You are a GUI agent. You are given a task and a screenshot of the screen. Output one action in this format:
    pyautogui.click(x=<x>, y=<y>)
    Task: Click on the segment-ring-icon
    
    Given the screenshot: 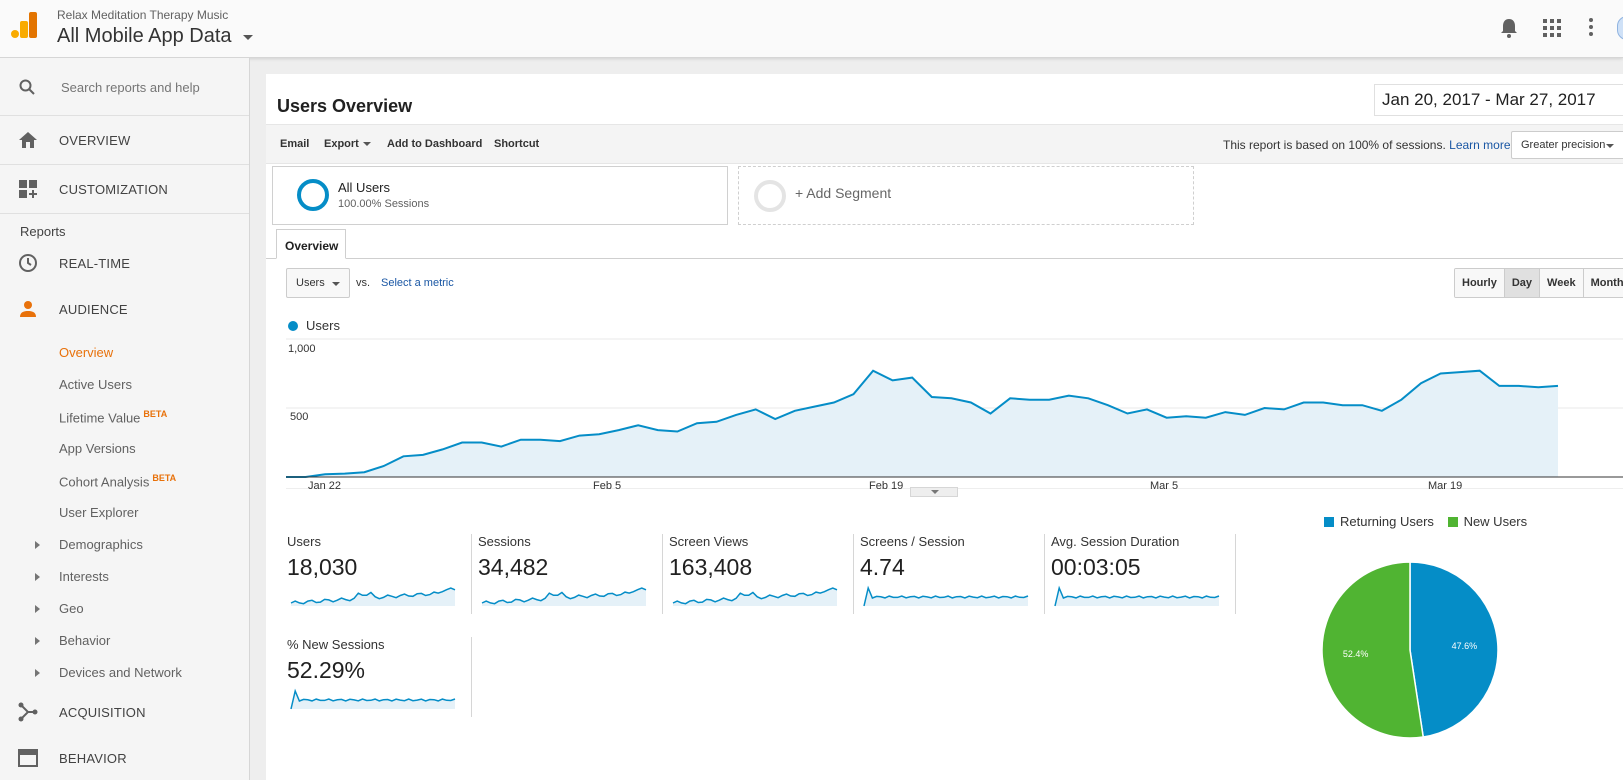 What is the action you would take?
    pyautogui.click(x=313, y=195)
    